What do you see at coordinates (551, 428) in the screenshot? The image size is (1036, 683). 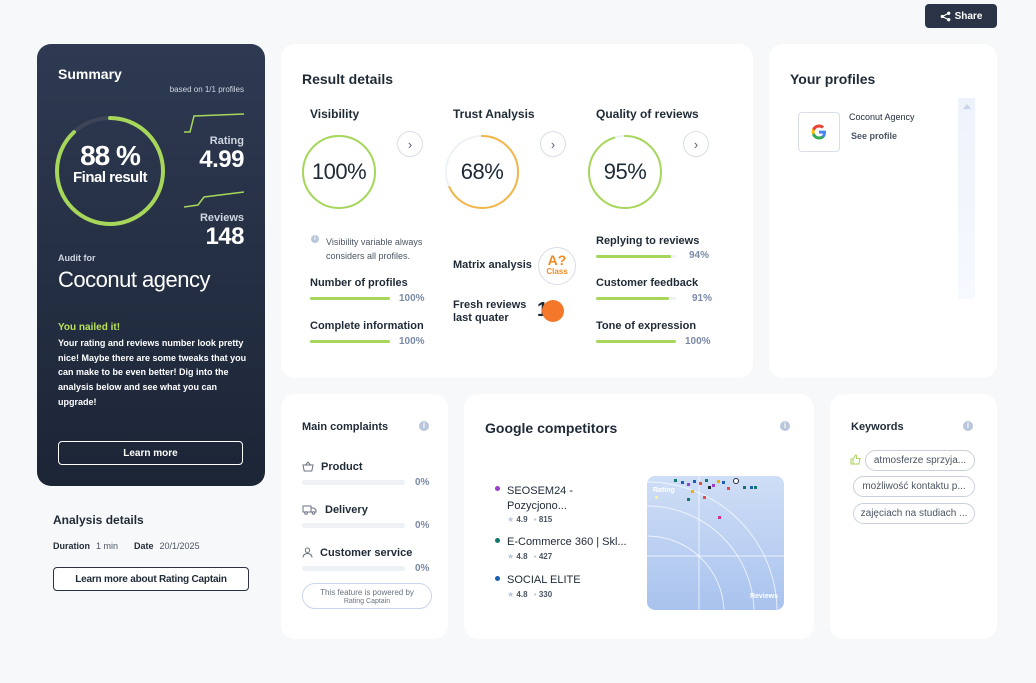 I see `competitors-title: Google competitors` at bounding box center [551, 428].